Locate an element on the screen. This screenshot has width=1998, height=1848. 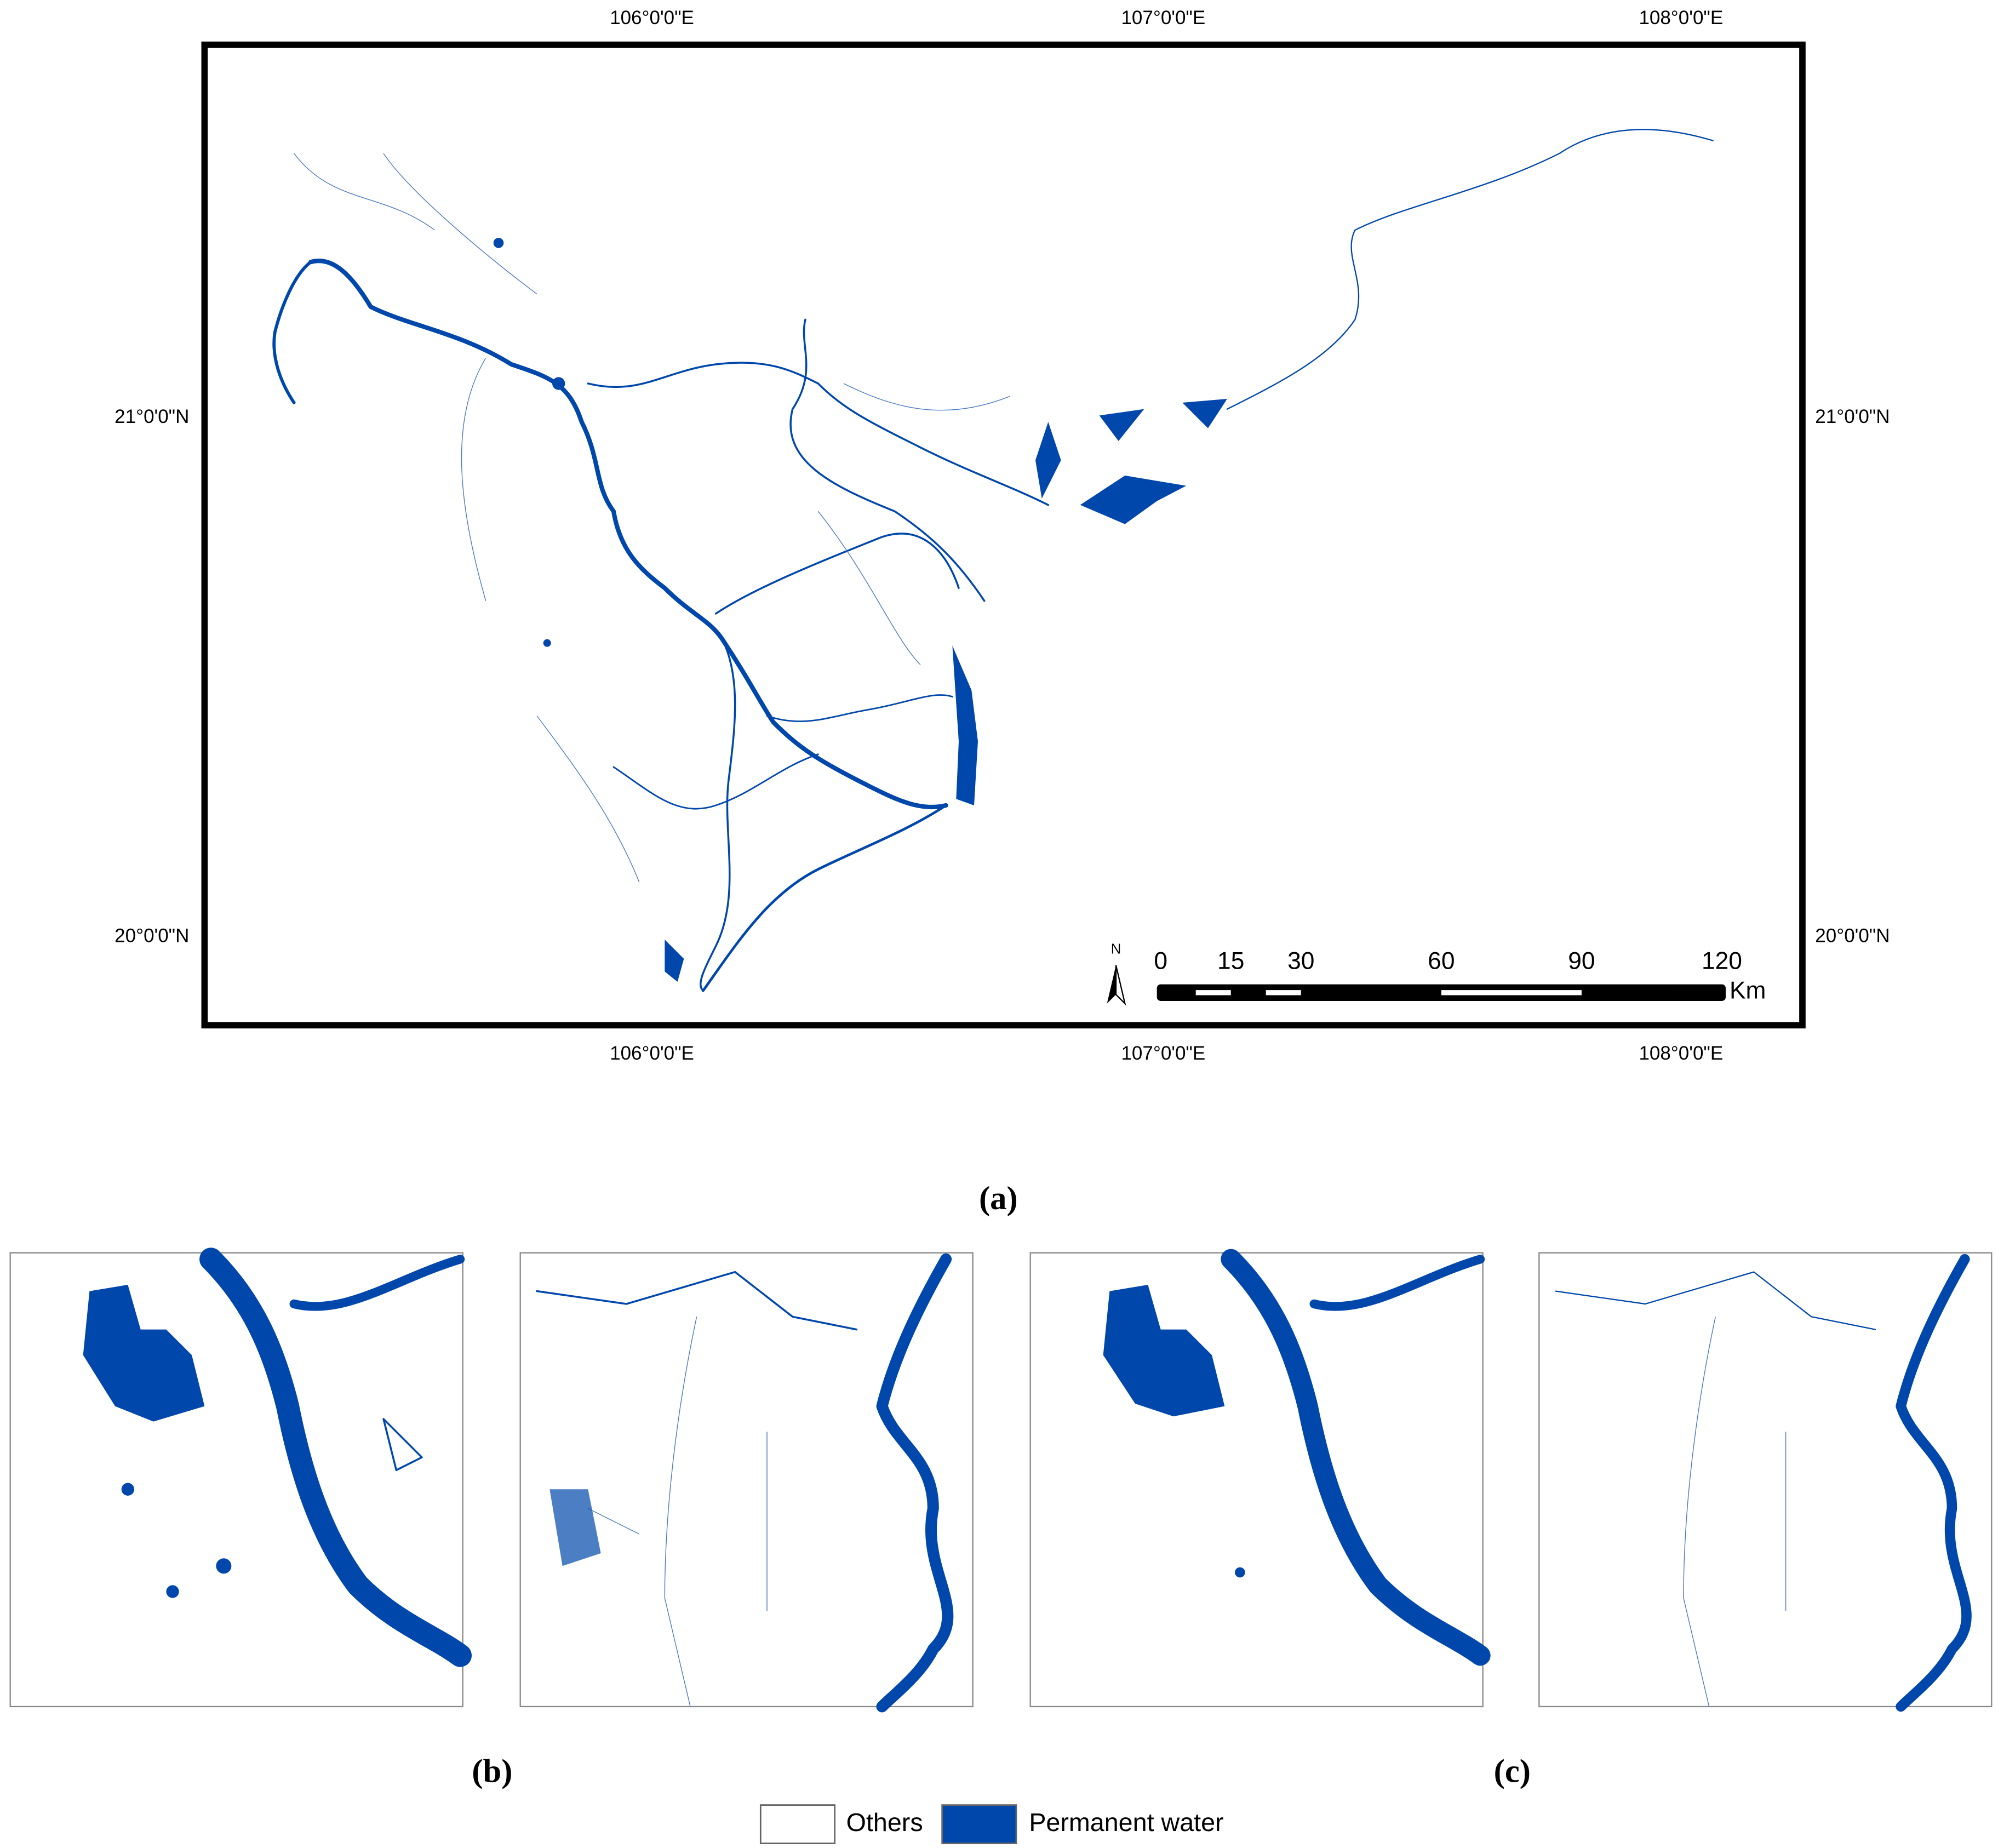
caption-b: (b) is located at coordinates (492, 1771).